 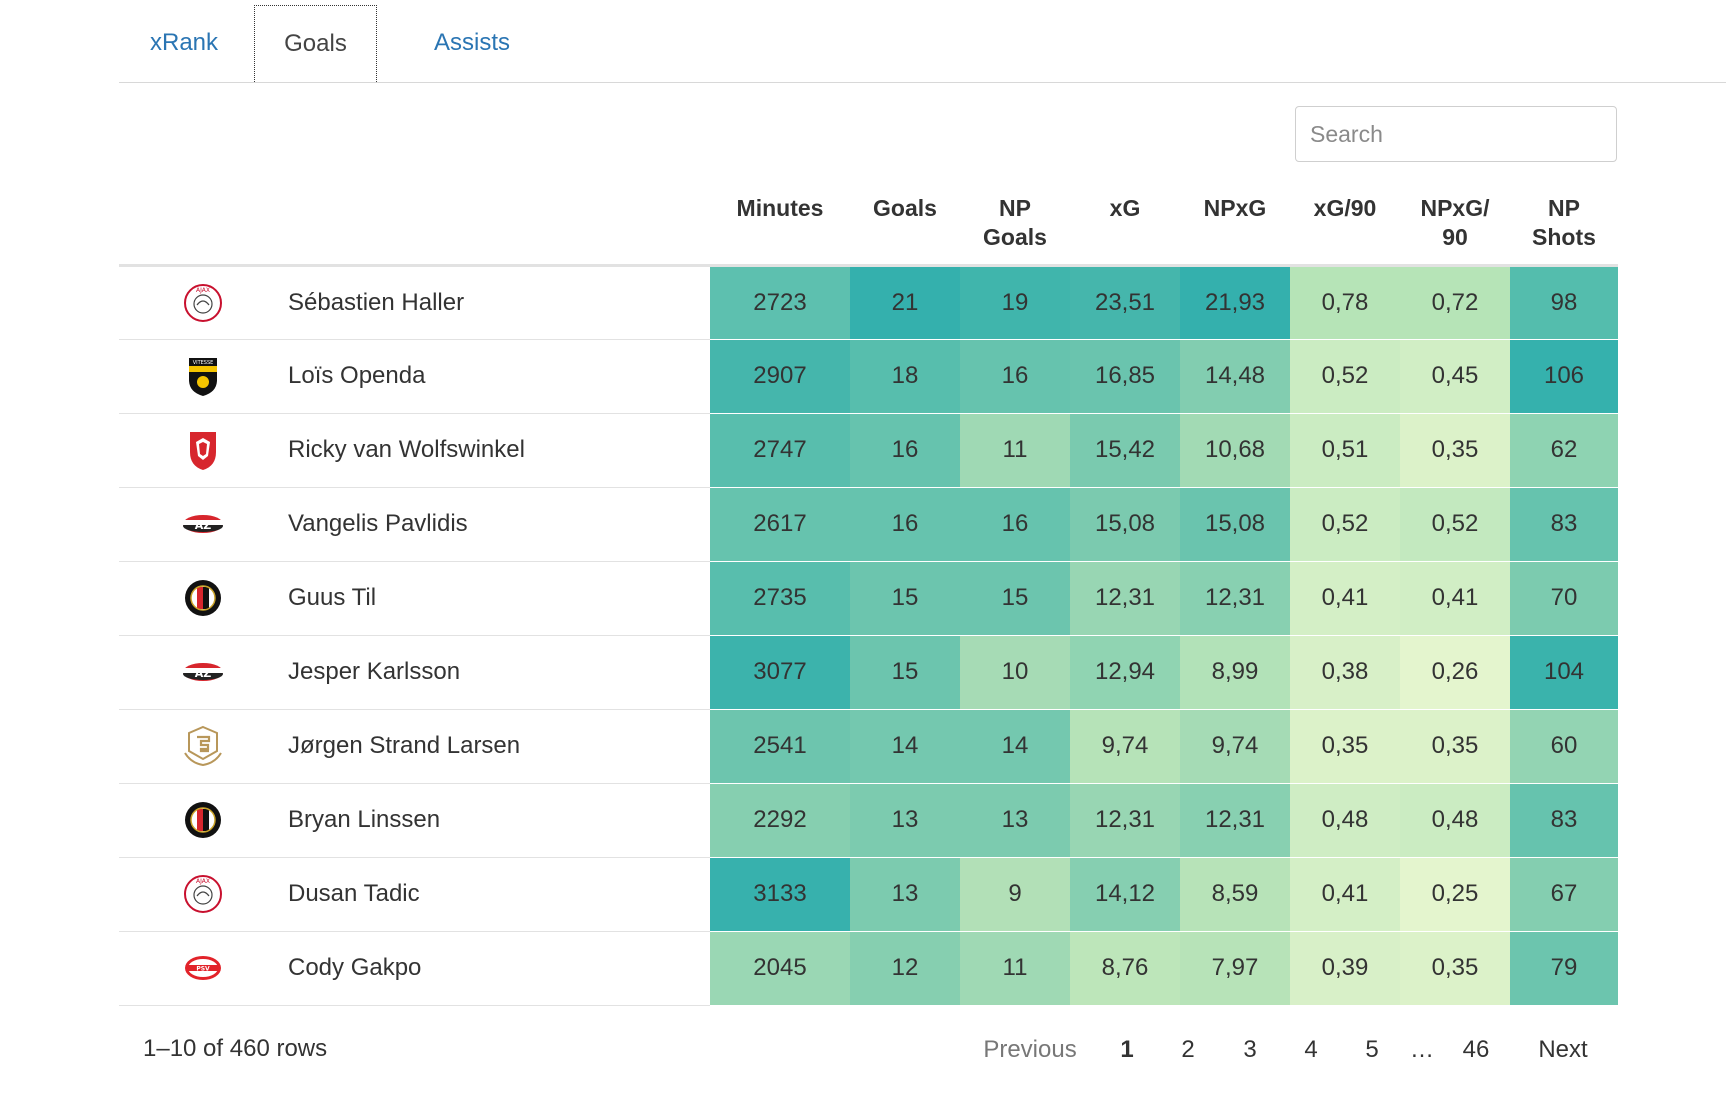 What do you see at coordinates (498, 820) in the screenshot?
I see `player-name: Bryan Linssen` at bounding box center [498, 820].